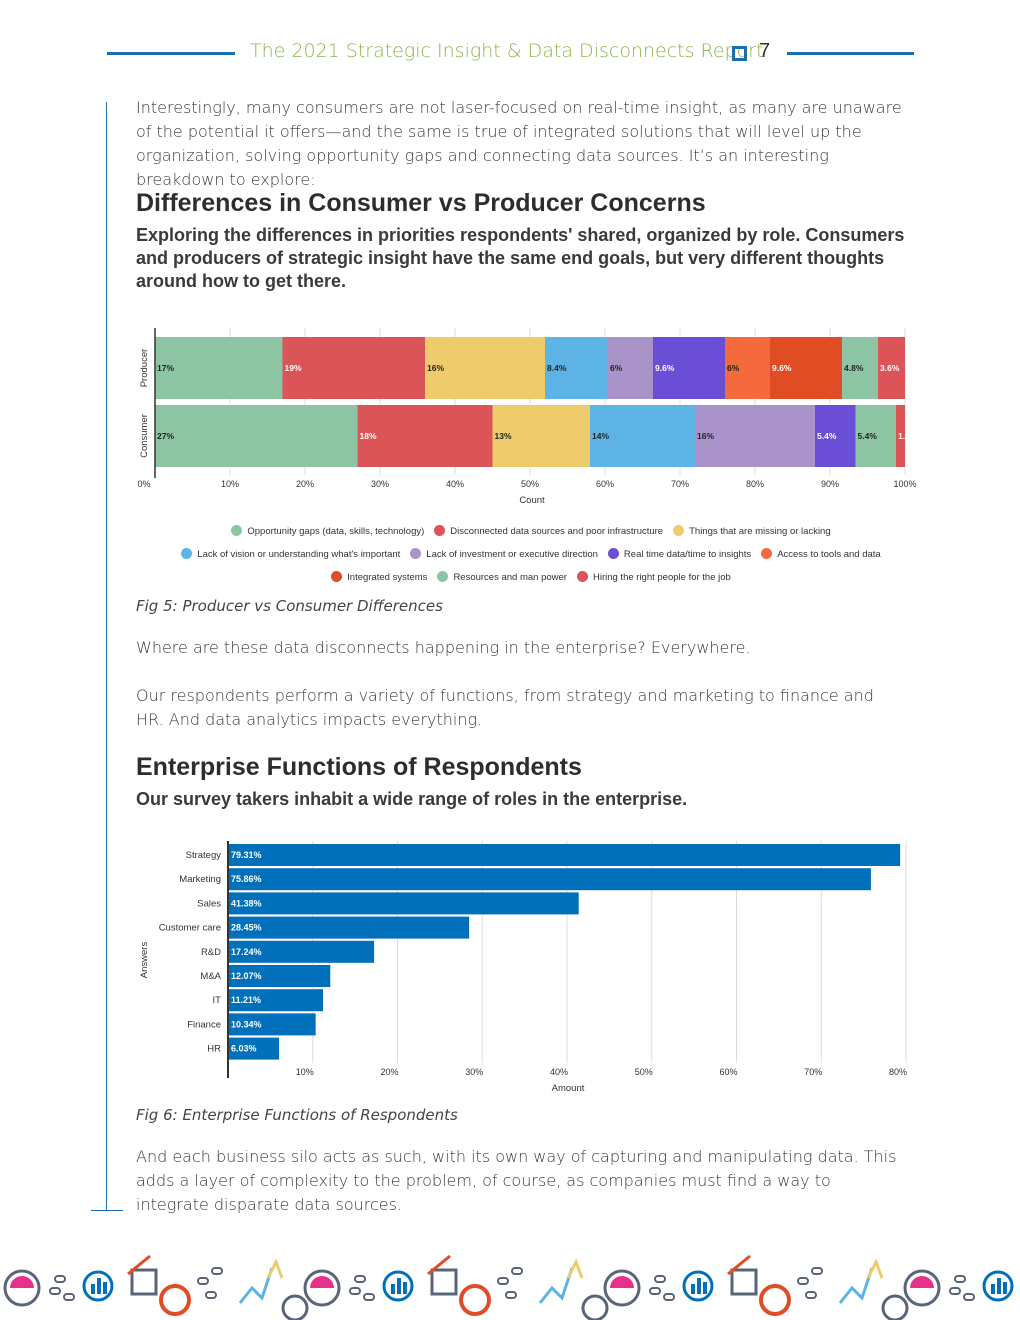 The image size is (1020, 1320). What do you see at coordinates (854, 368) in the screenshot?
I see `segment-value-label: 4.8%` at bounding box center [854, 368].